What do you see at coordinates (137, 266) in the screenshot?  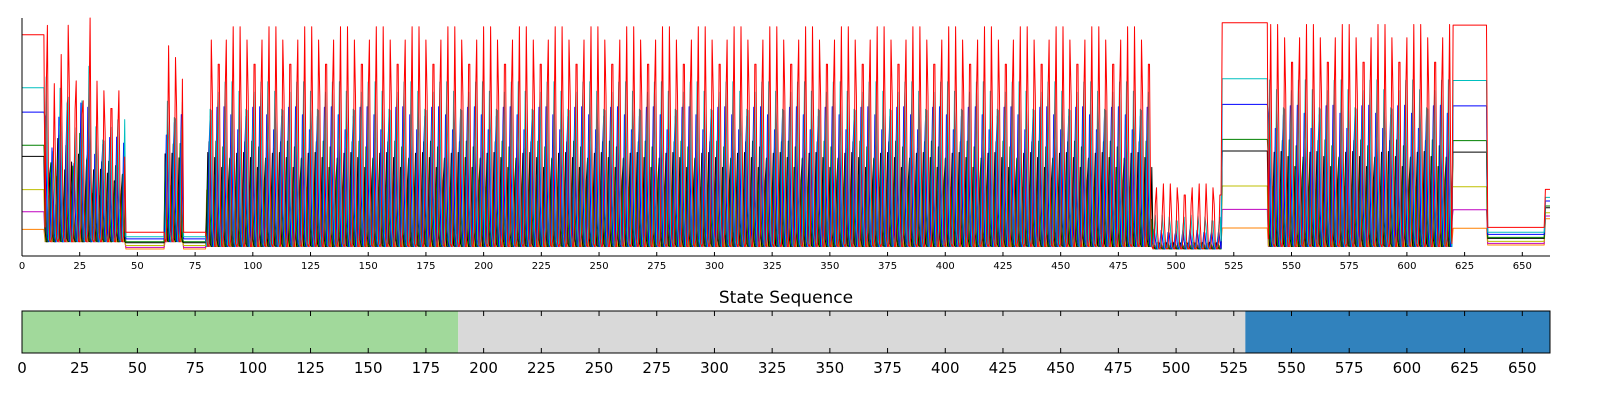 I see `top-x-tick-label: 50` at bounding box center [137, 266].